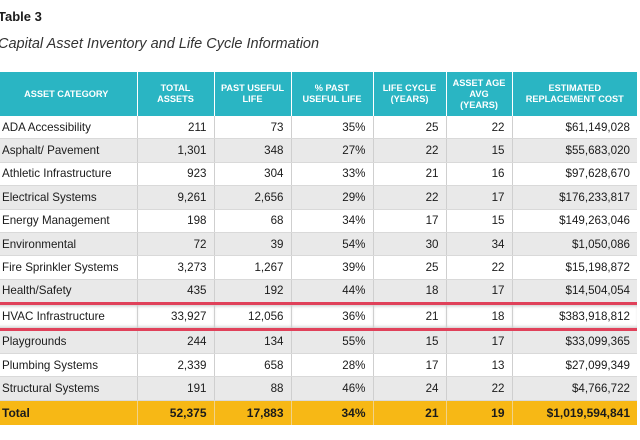 Image resolution: width=640 pixels, height=440 pixels. I want to click on table-row: Structural Systems 191 88 46% 24 22 $4,766,722, so click(318, 388).